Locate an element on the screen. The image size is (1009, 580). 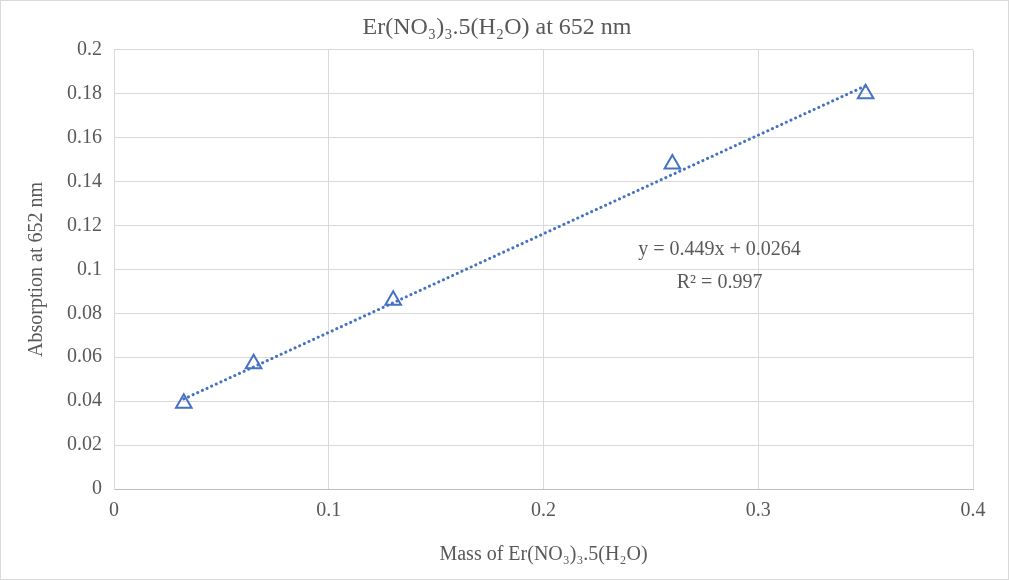
y-axis-title: Absorption at 652 nm is located at coordinates (36, 269).